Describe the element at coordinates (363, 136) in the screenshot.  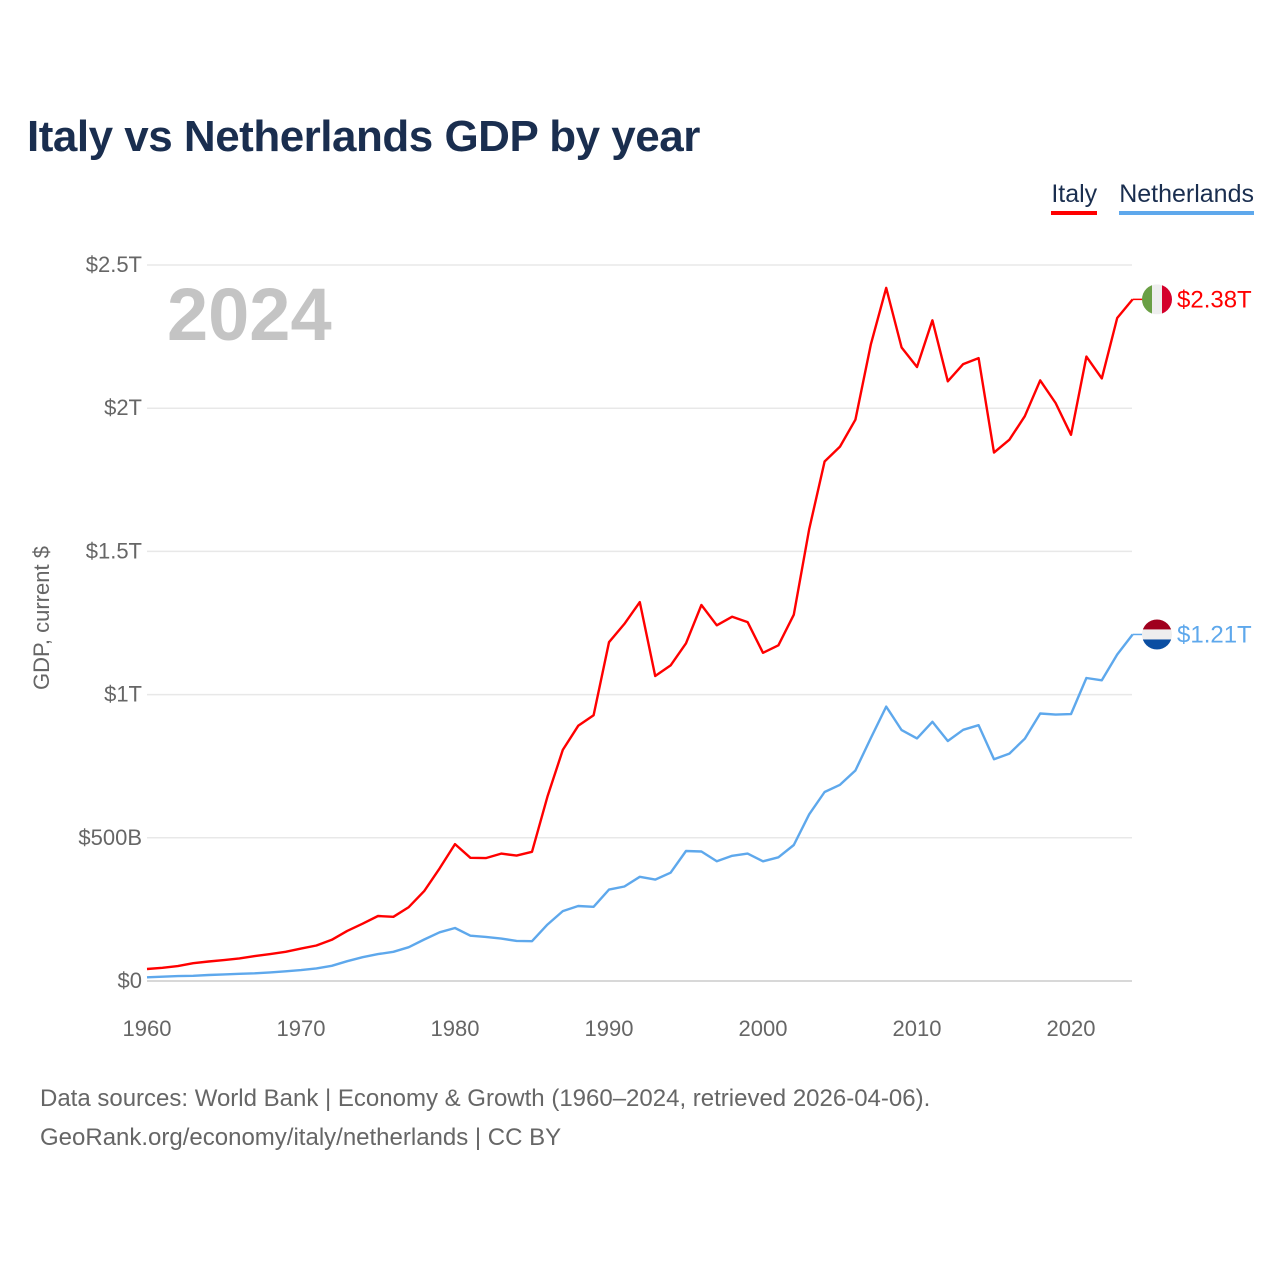
I see `chart-title: Italy vs Netherlands GDP by year` at that location.